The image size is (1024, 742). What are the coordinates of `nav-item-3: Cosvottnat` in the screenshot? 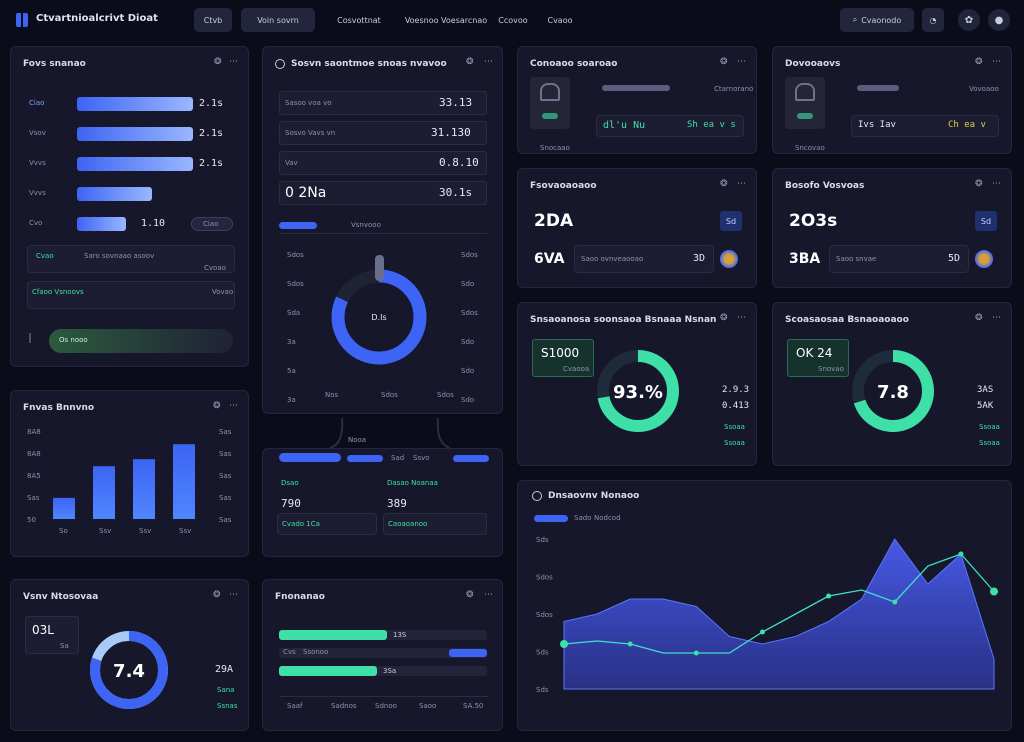 It's located at (359, 20).